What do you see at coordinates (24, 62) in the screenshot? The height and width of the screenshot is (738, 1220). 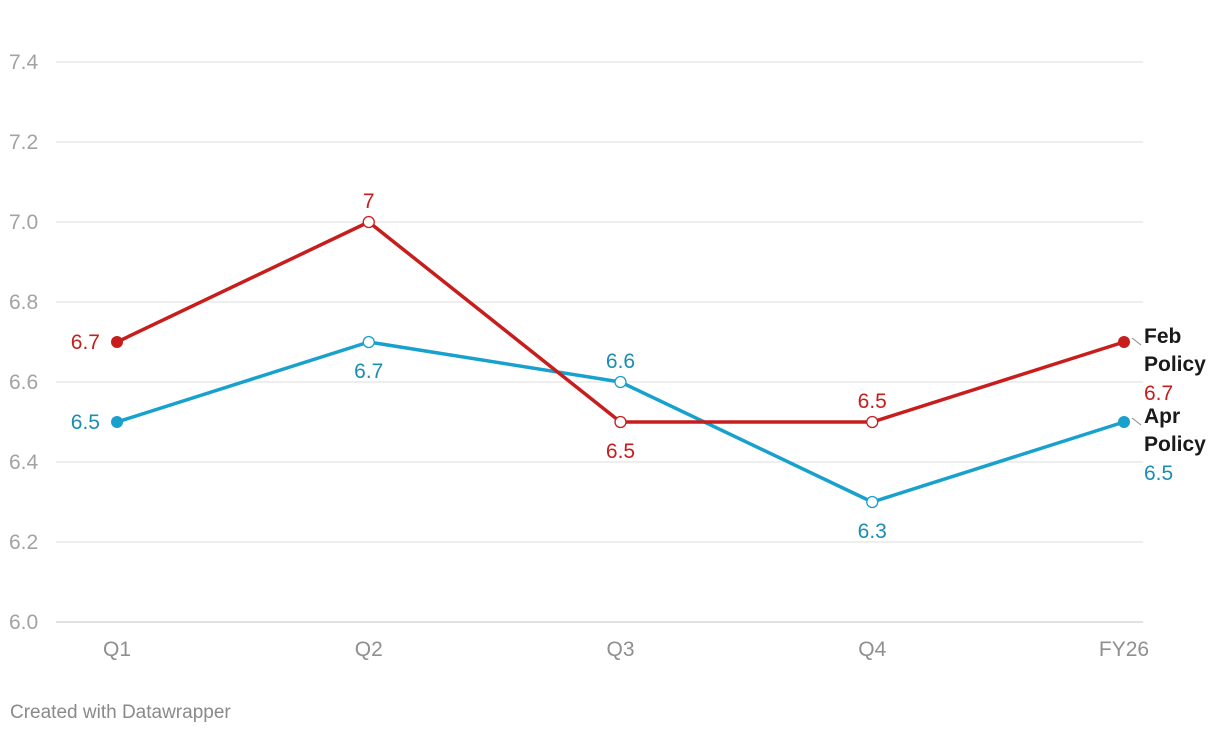 I see `y-tick-label: 7.4` at bounding box center [24, 62].